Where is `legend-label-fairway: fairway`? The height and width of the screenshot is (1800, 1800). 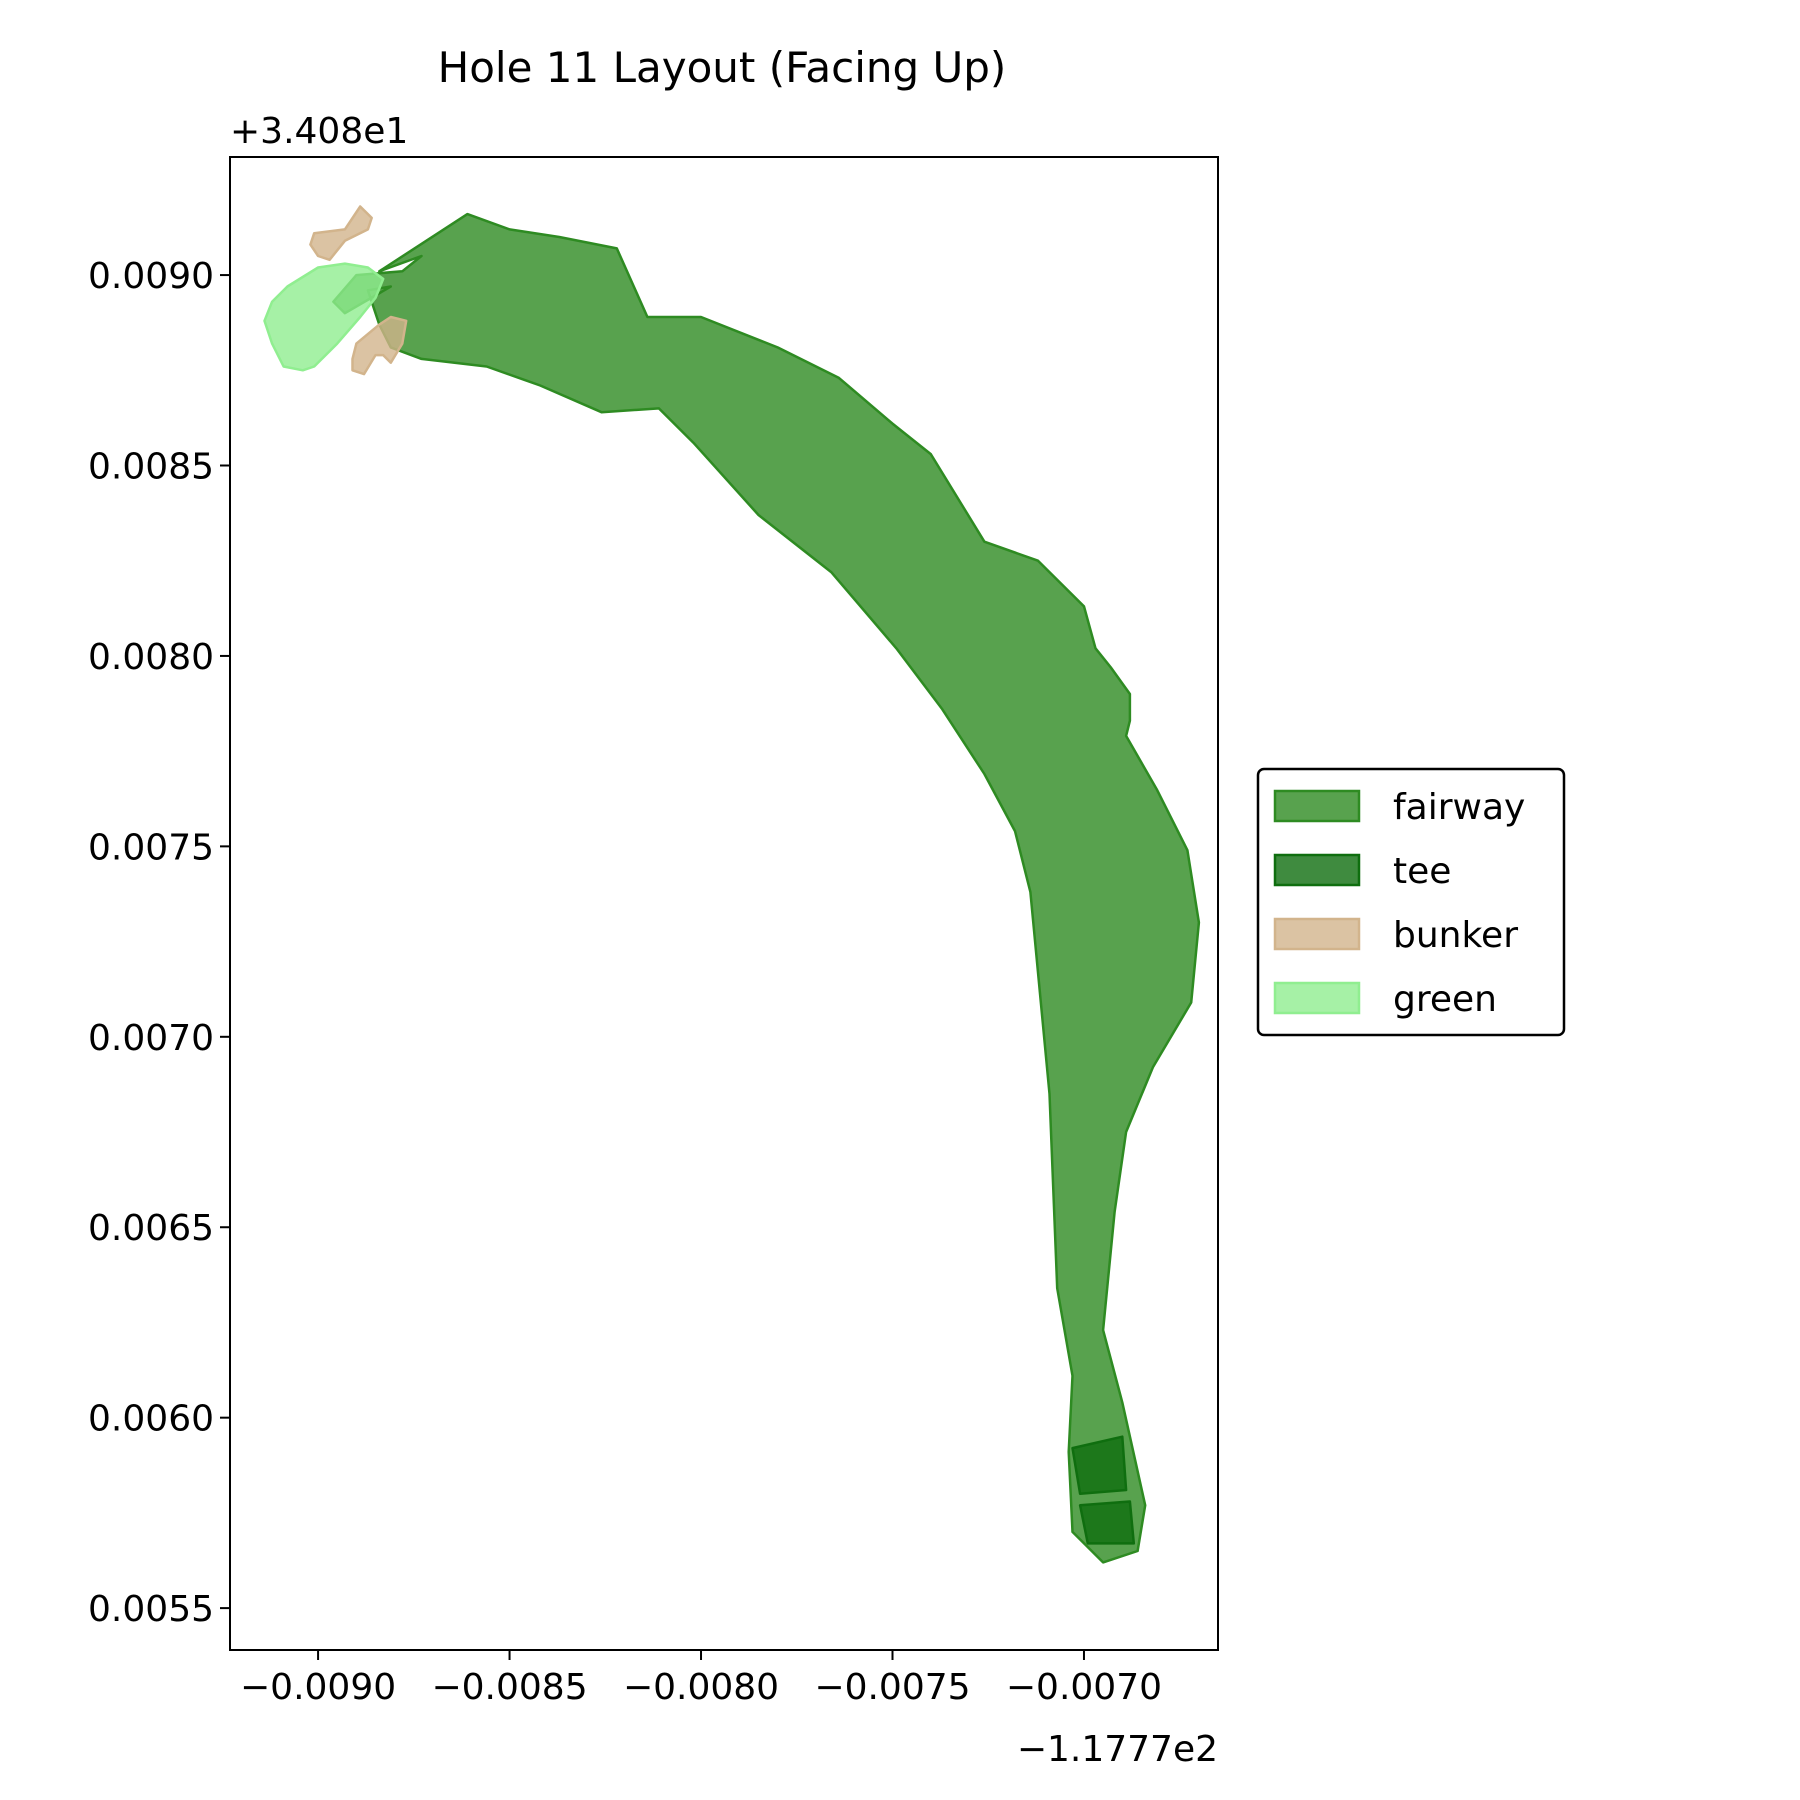 legend-label-fairway: fairway is located at coordinates (1459, 807).